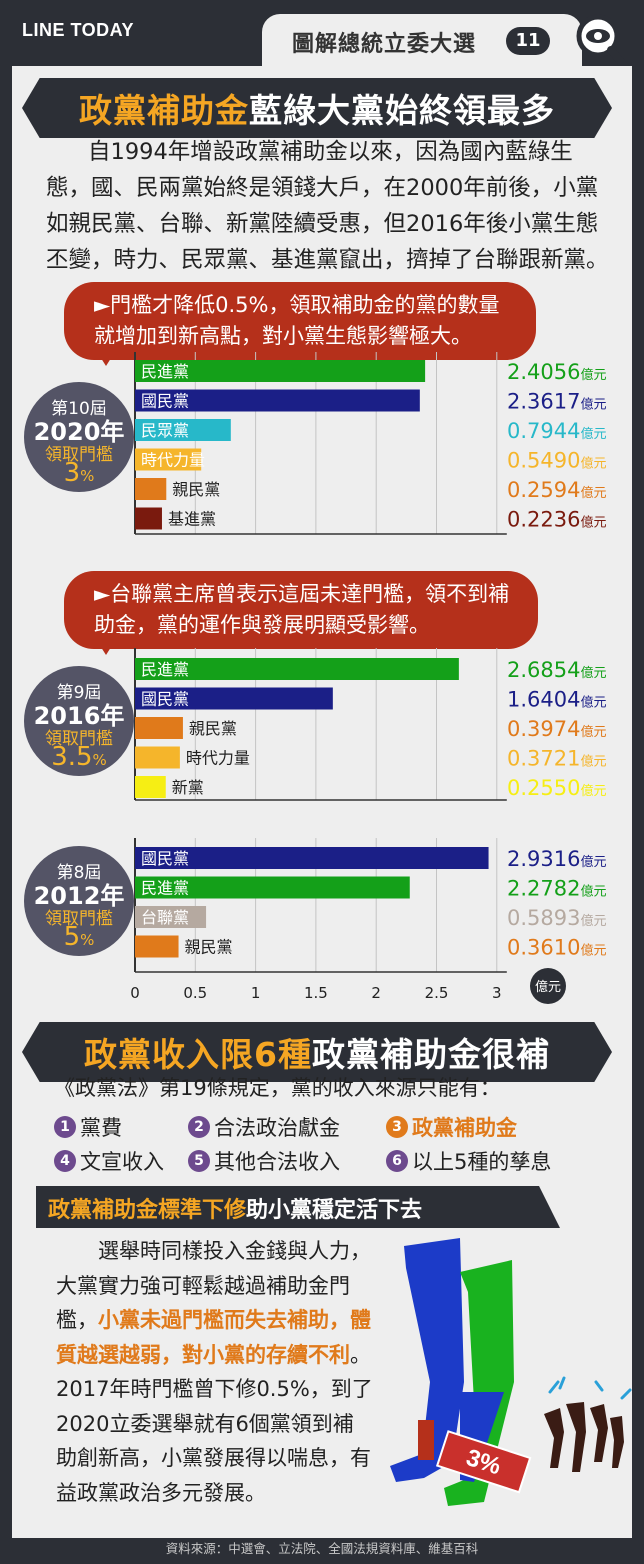 This screenshot has height=1564, width=644. I want to click on series-tab: 圖解總統立委大選 11, so click(422, 40).